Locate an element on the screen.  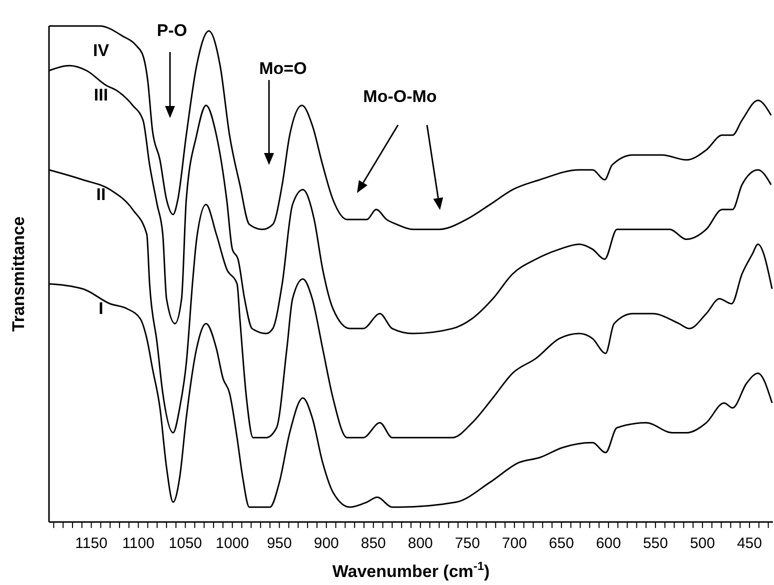
x-tick-label: 700 is located at coordinates (514, 543).